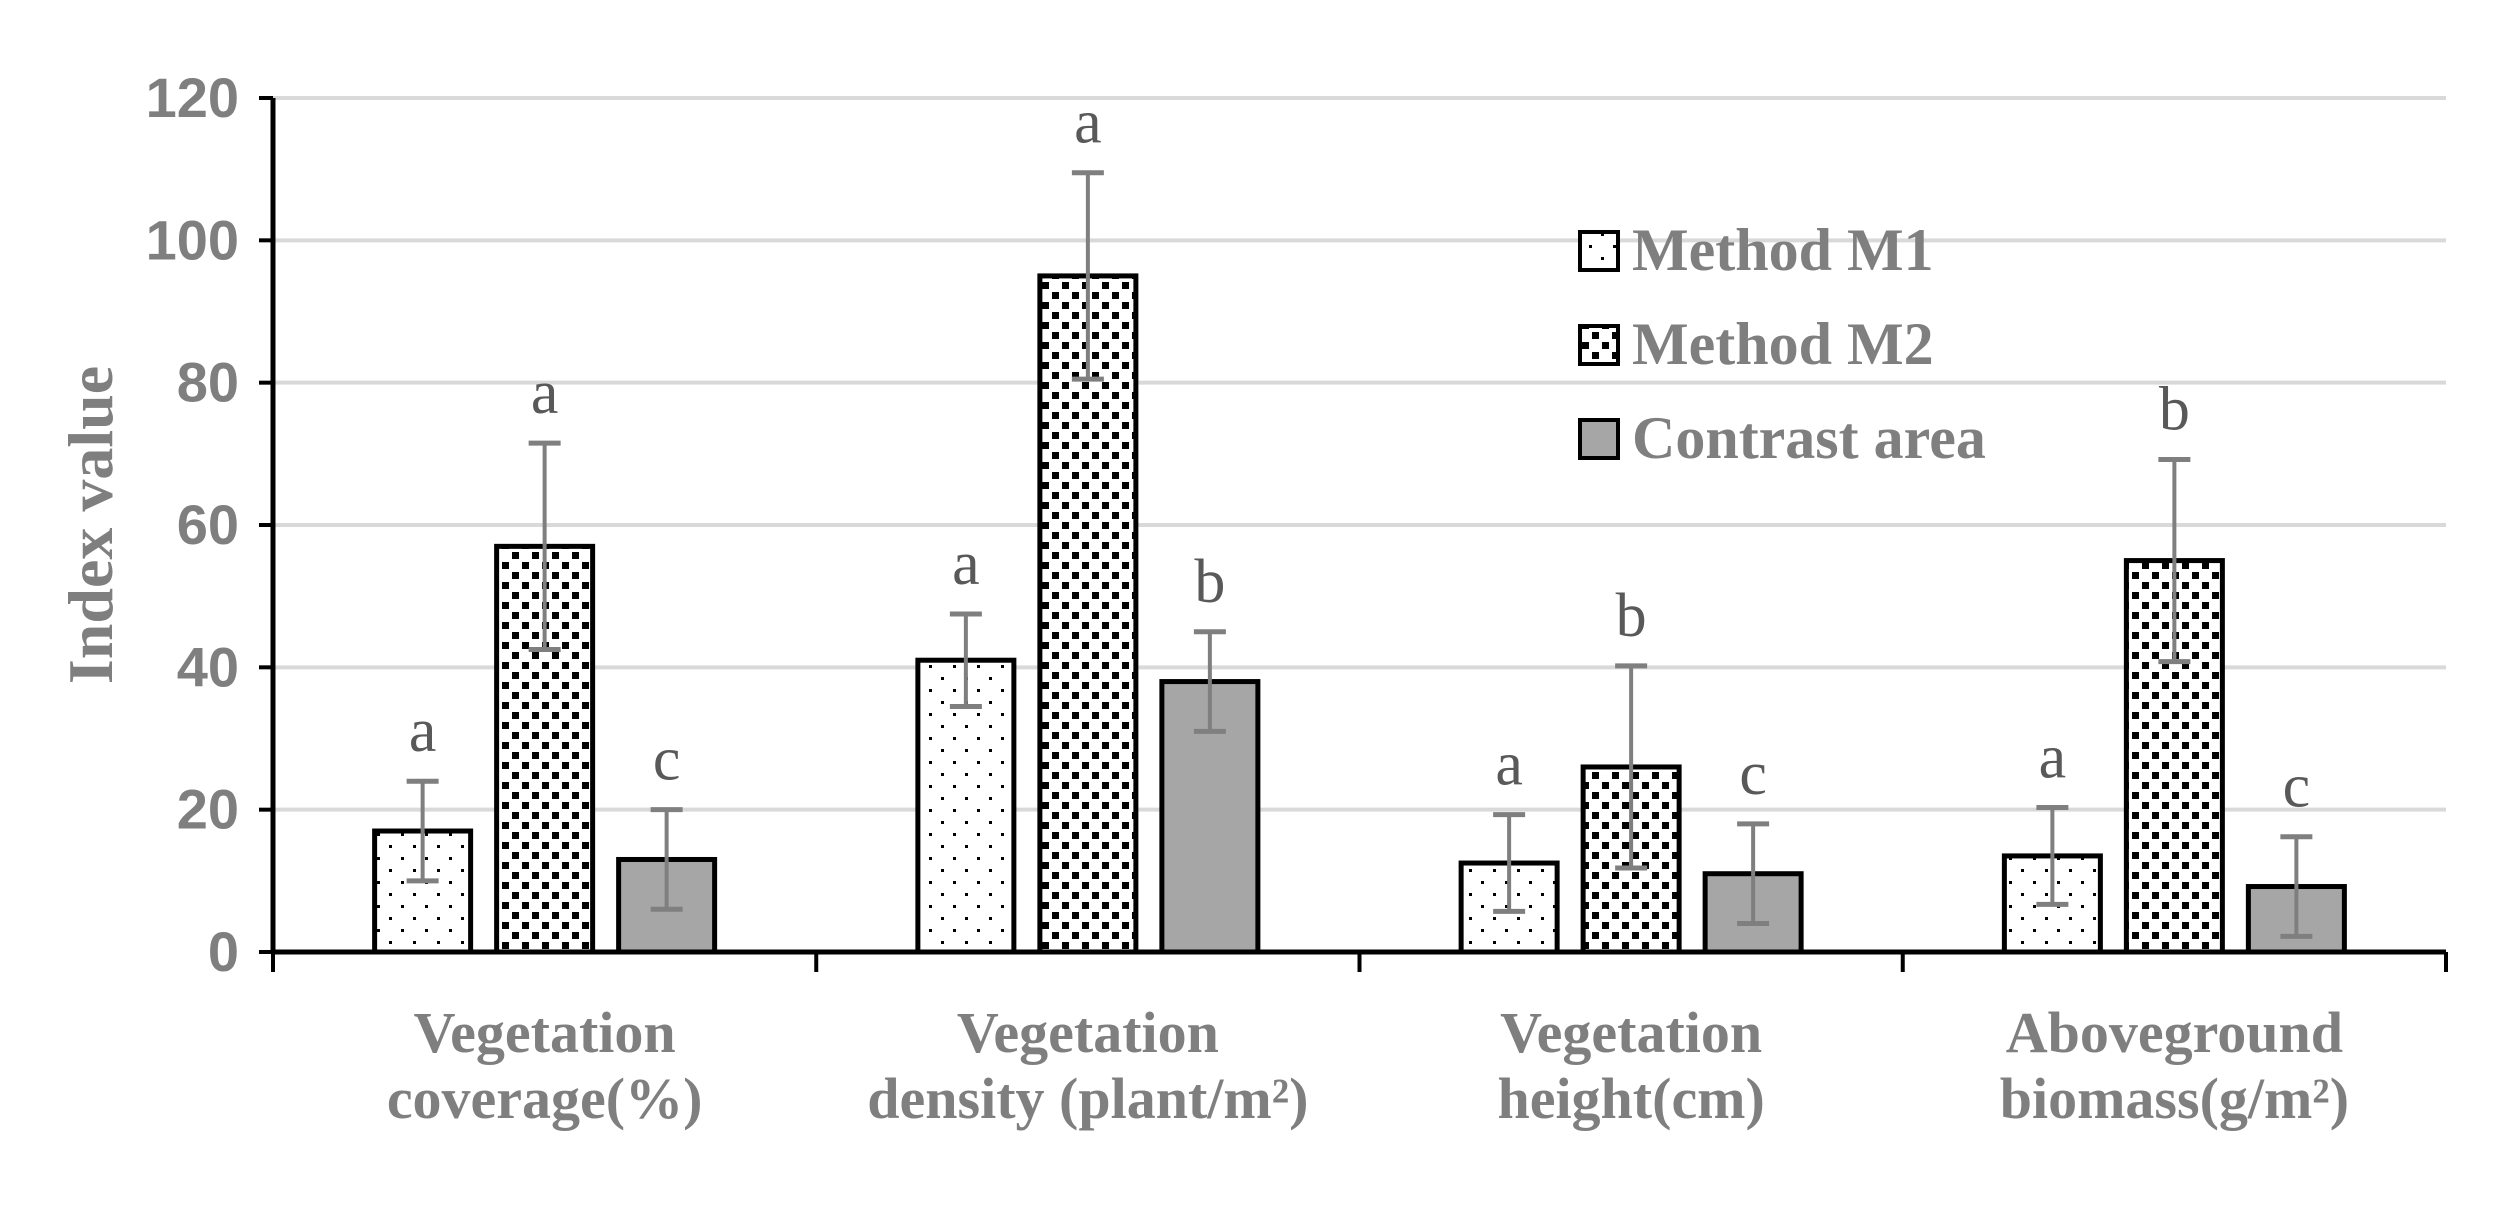 The image size is (2510, 1206). I want to click on category-label: height(cm), so click(1630, 1098).